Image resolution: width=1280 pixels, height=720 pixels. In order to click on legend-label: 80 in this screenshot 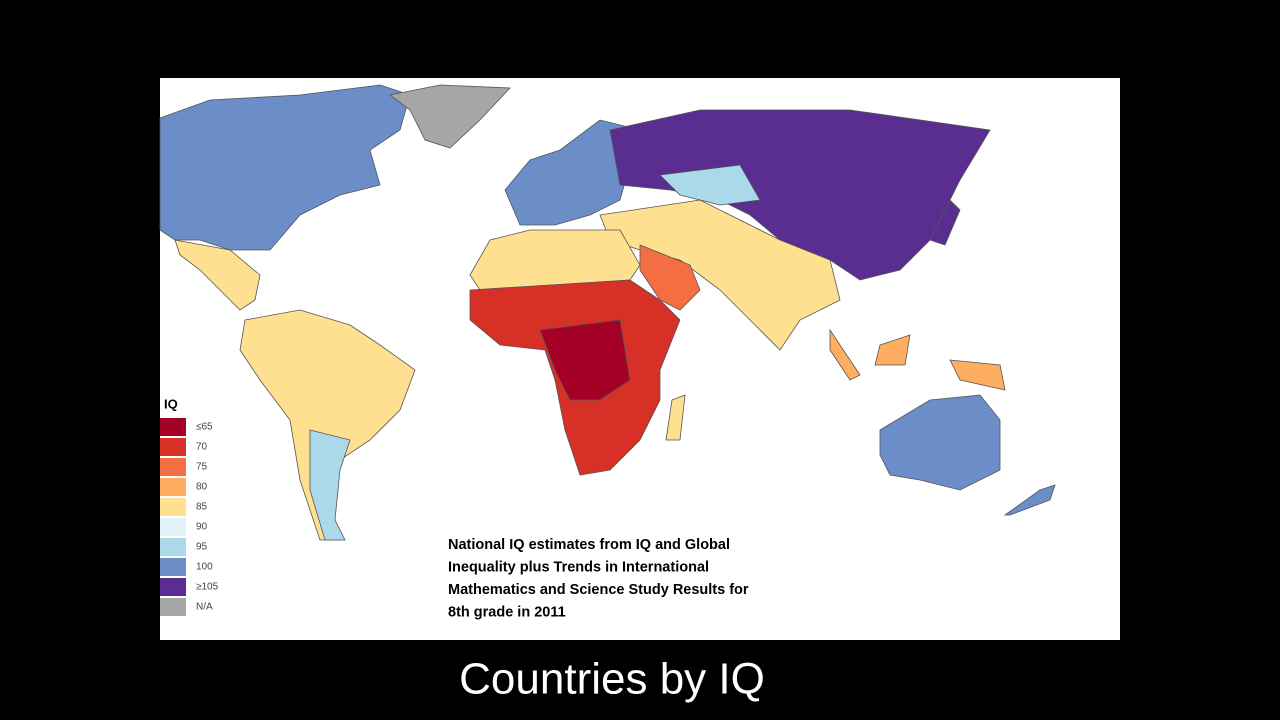, I will do `click(202, 487)`.